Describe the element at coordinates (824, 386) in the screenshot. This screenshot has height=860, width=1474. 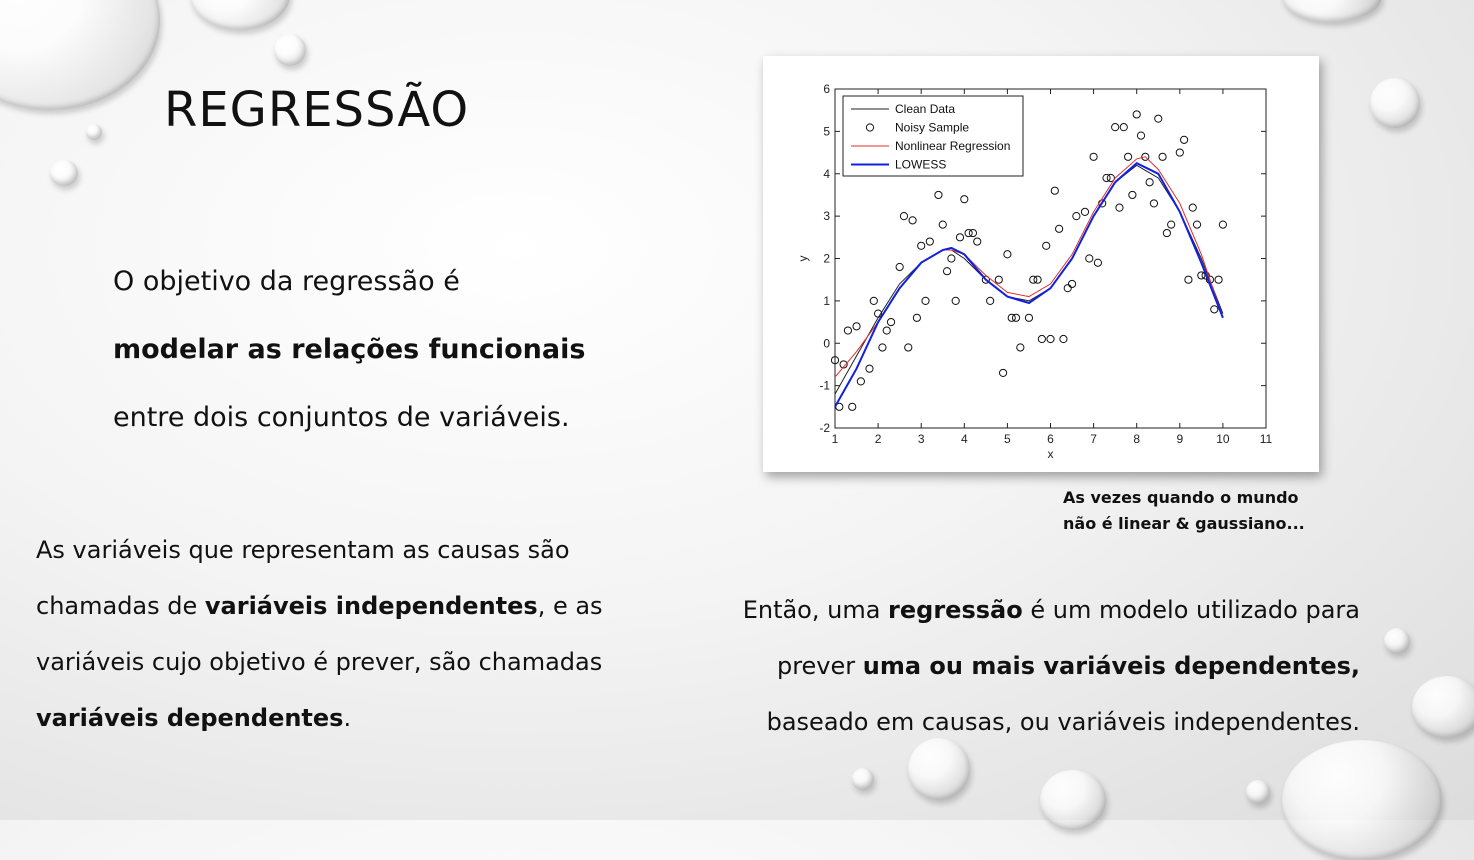
I see `y-tick-label: -1` at that location.